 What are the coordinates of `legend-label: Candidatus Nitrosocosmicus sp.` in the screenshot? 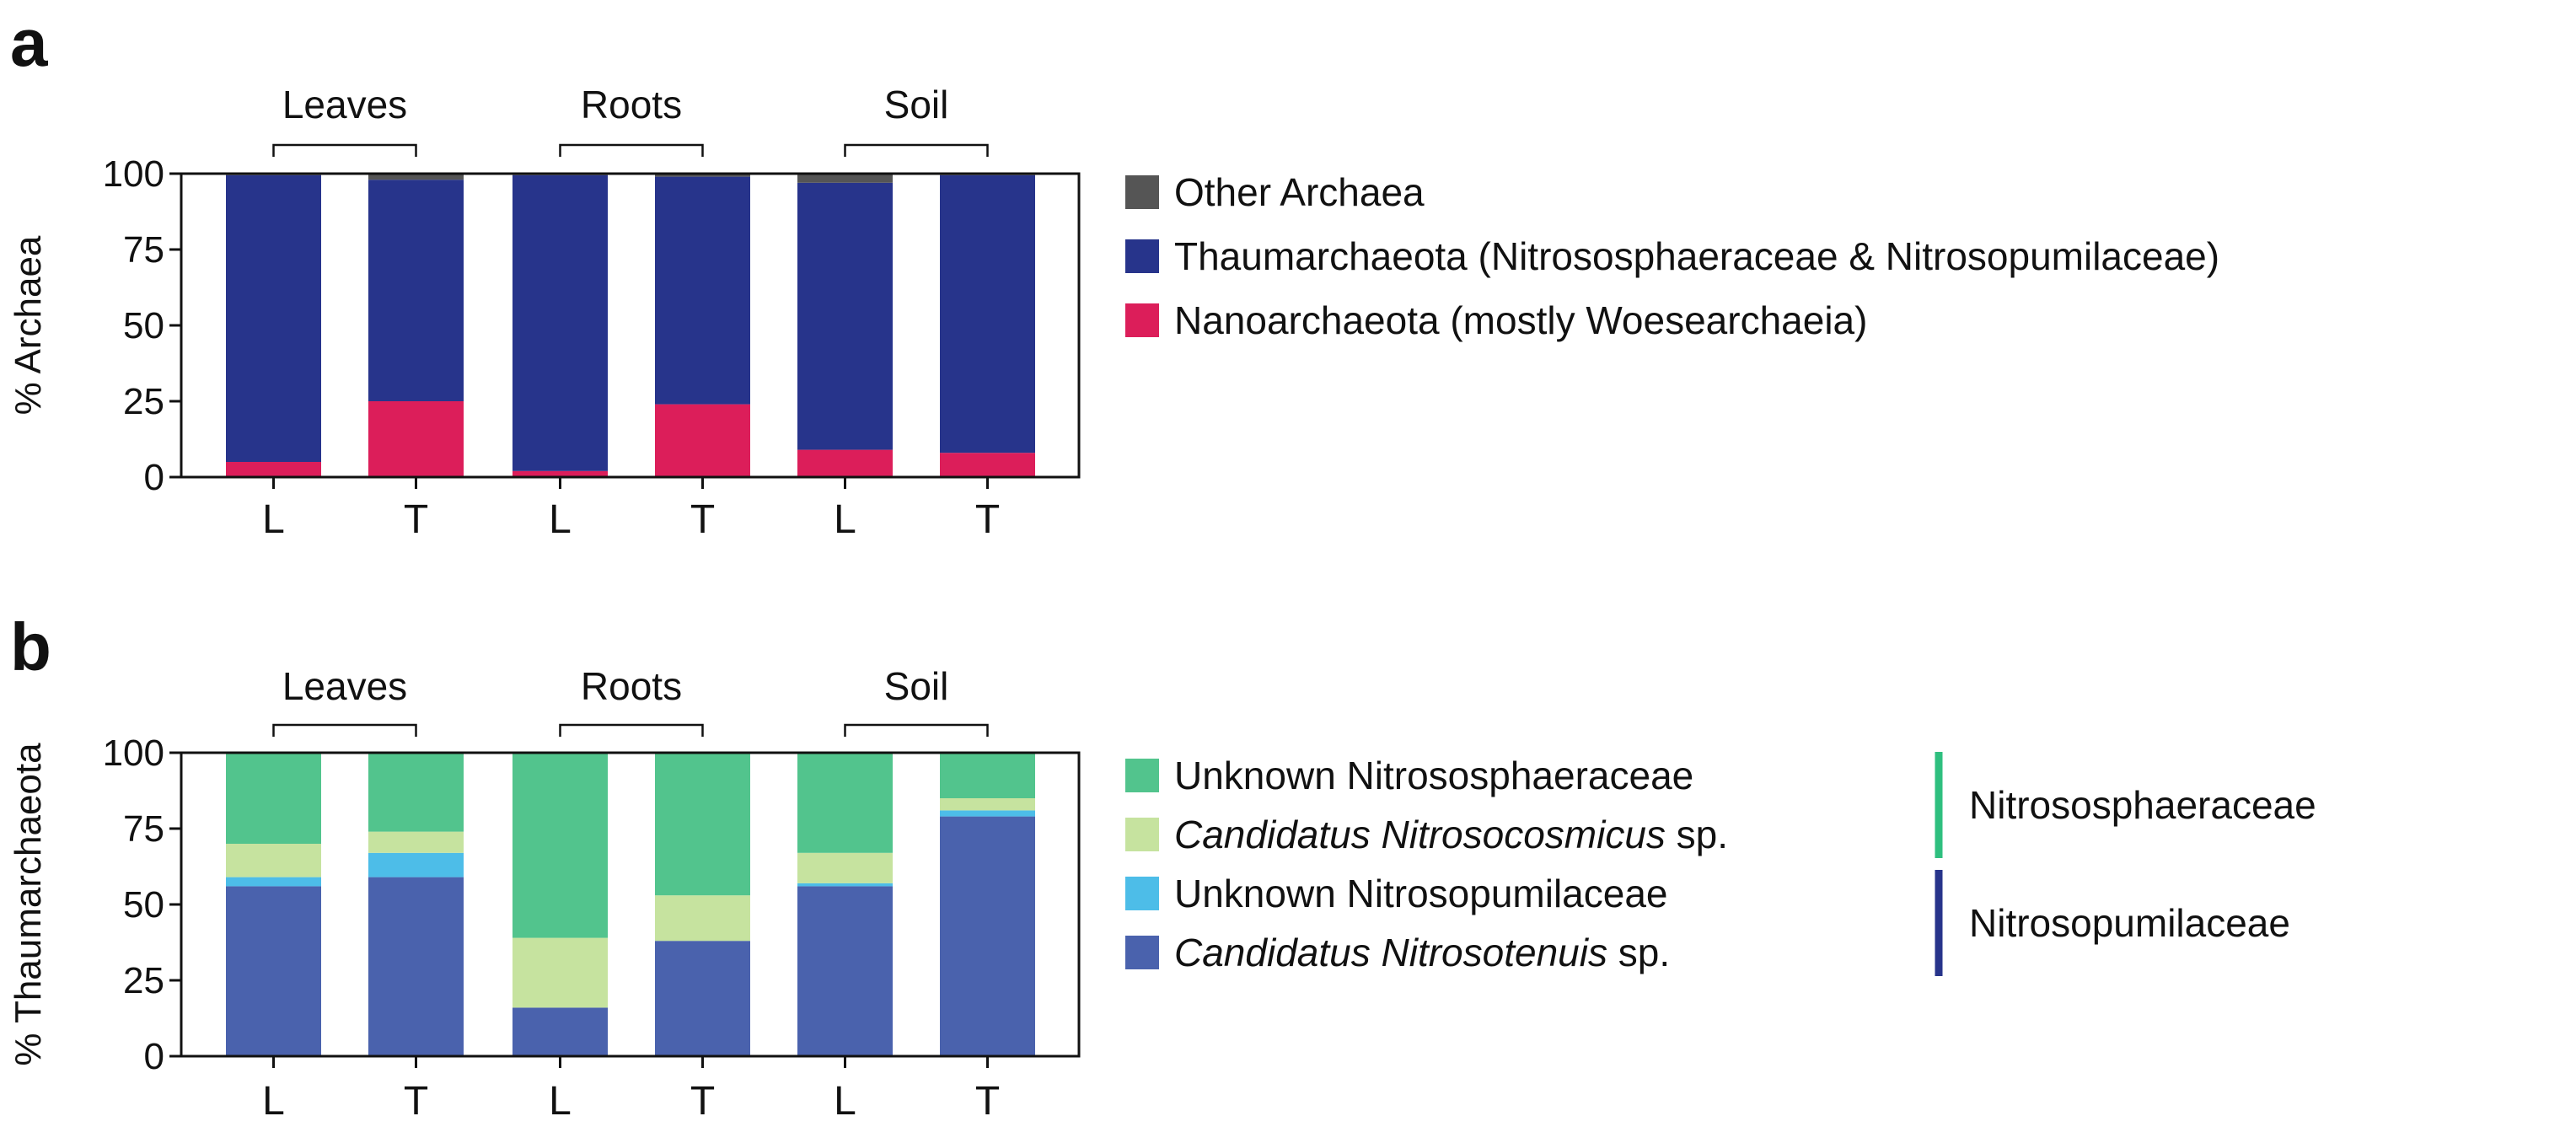 It's located at (1451, 834).